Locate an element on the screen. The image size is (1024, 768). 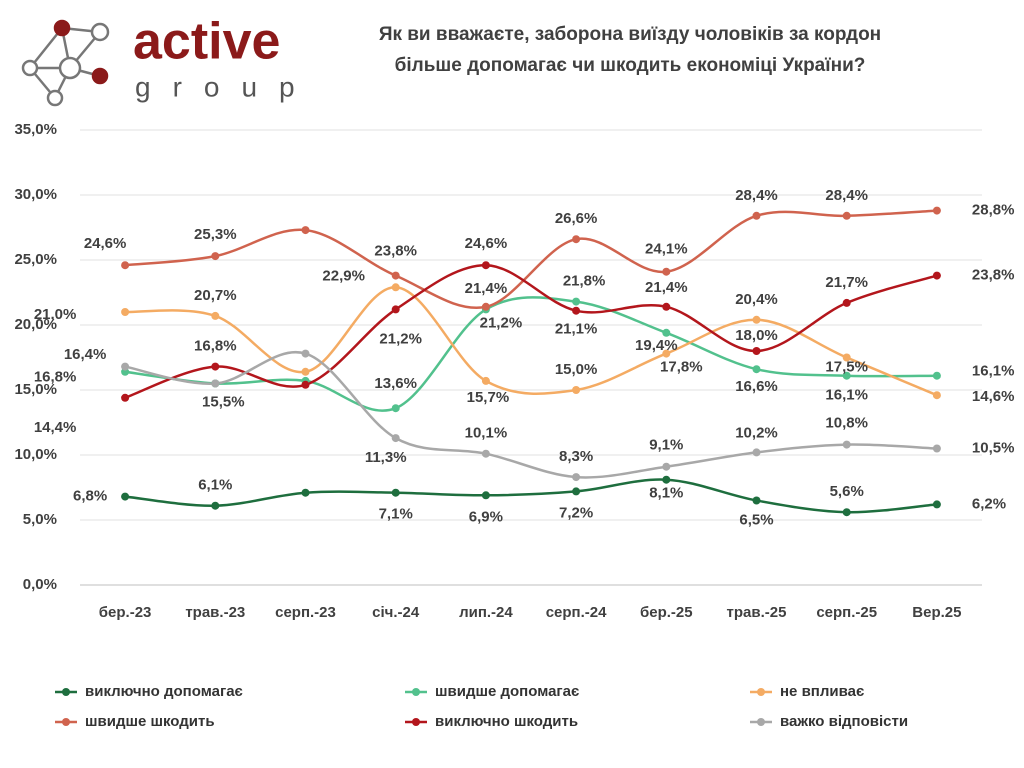
x-tick-label: серп.-25 is located at coordinates (846, 612).